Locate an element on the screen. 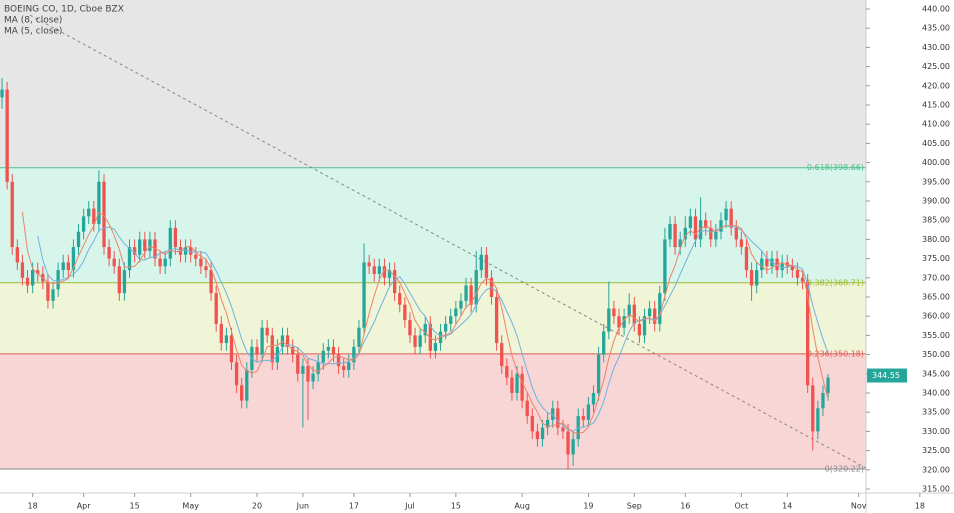 This screenshot has width=954, height=513. y-tick-label: 415.00 is located at coordinates (936, 104).